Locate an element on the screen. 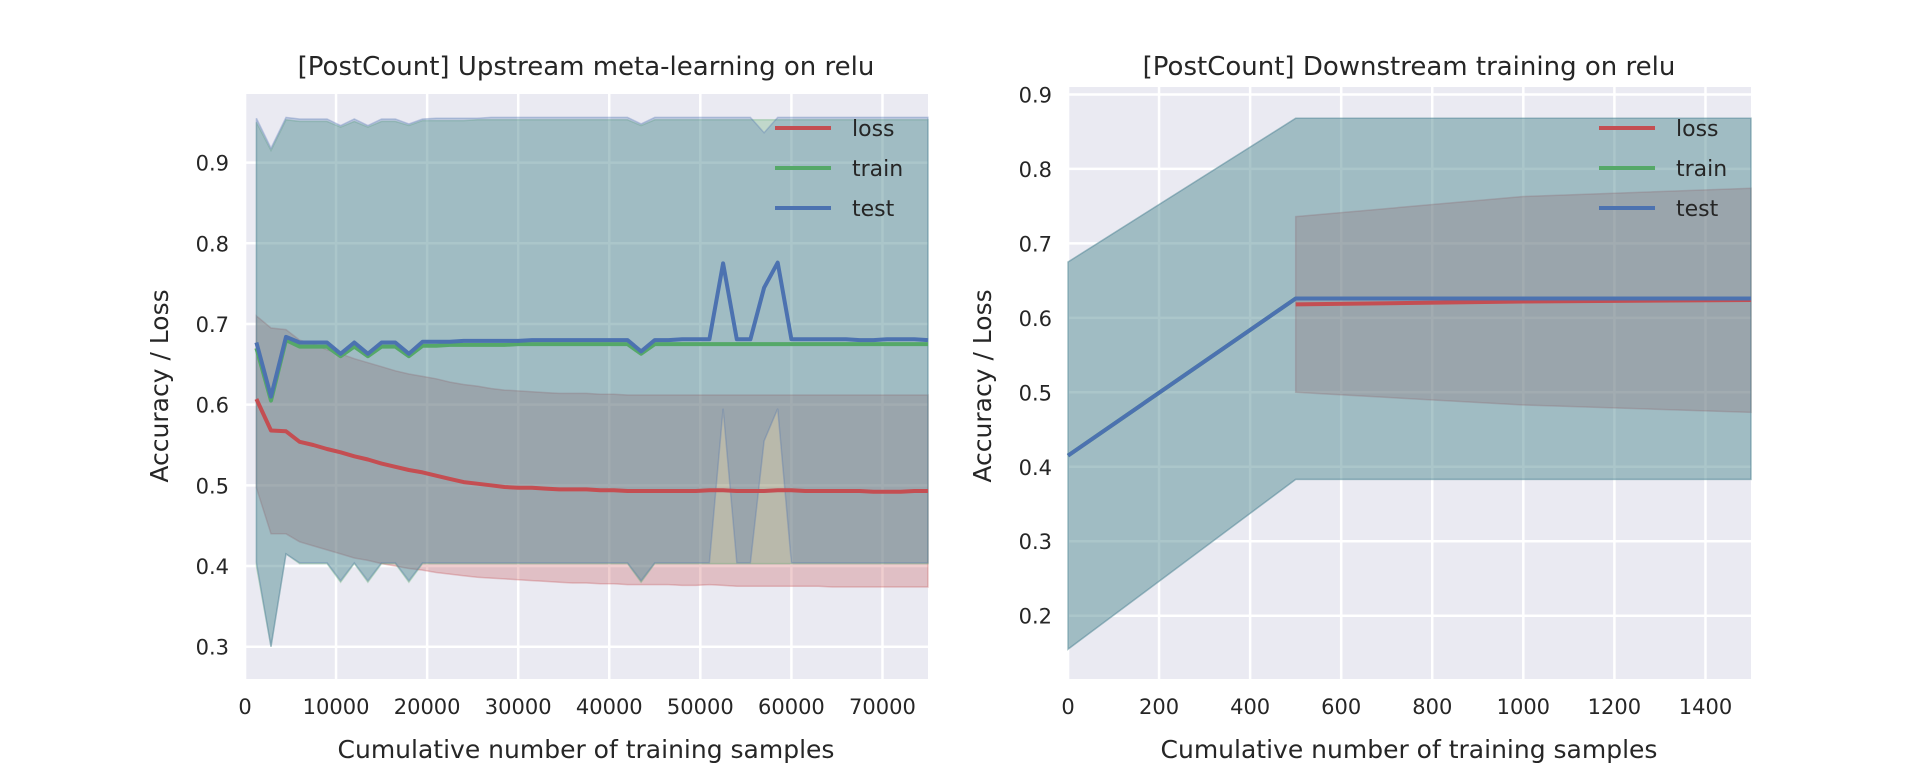 The width and height of the screenshot is (1920, 768). right-legend-test-label: test is located at coordinates (1697, 209).